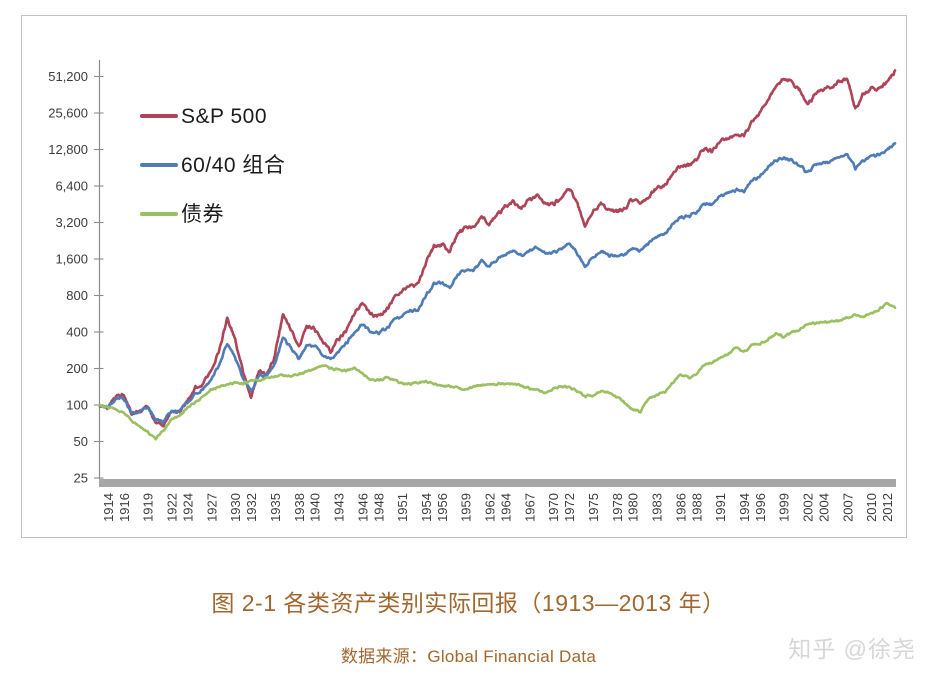 This screenshot has width=937, height=680. I want to click on legend-item: 债券, so click(212, 214).